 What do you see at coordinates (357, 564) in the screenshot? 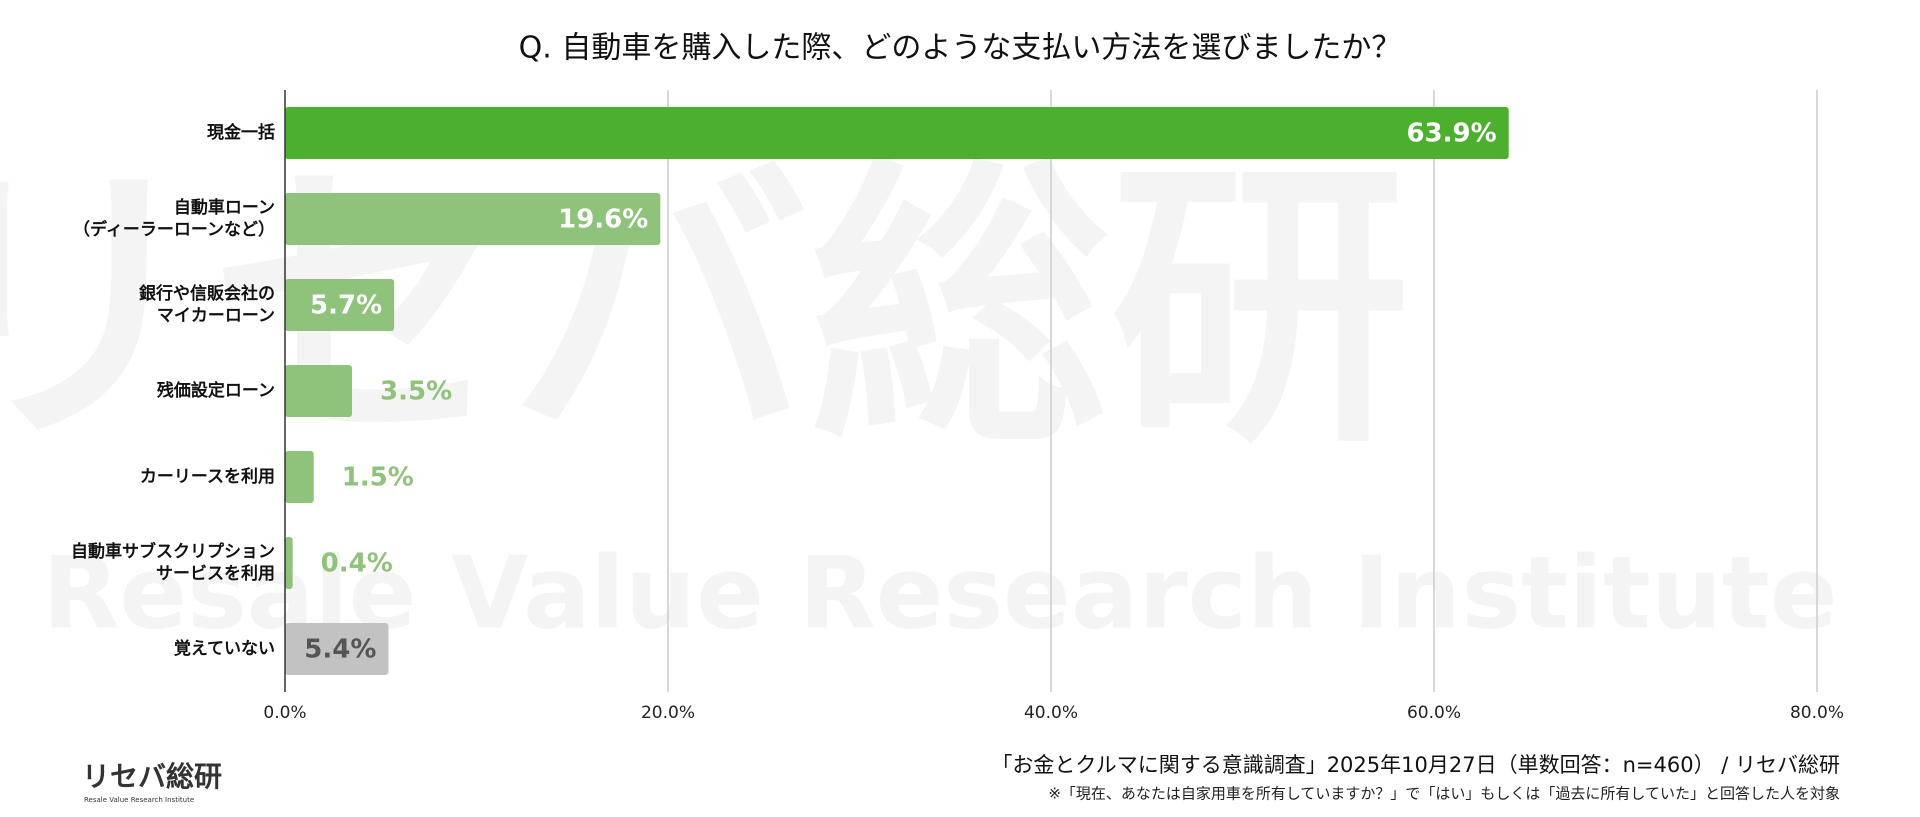
I see `value-label: 0.4%` at bounding box center [357, 564].